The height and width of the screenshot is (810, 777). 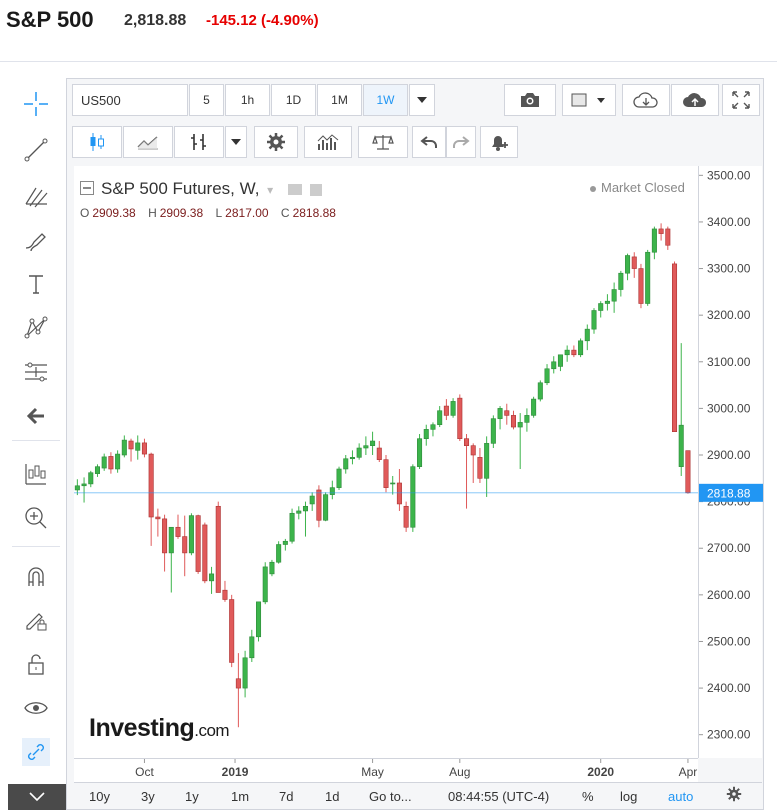 What do you see at coordinates (429, 142) in the screenshot?
I see `undo-icon` at bounding box center [429, 142].